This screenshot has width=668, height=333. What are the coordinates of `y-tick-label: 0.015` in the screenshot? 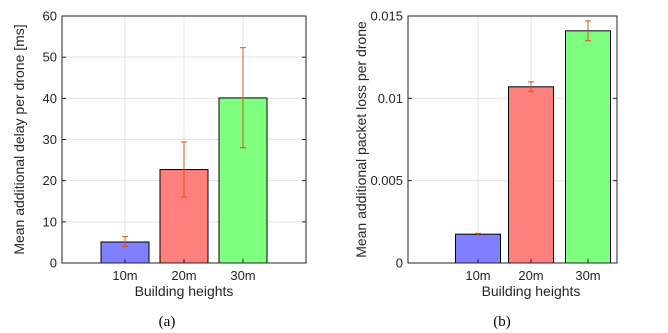 It's located at (386, 16).